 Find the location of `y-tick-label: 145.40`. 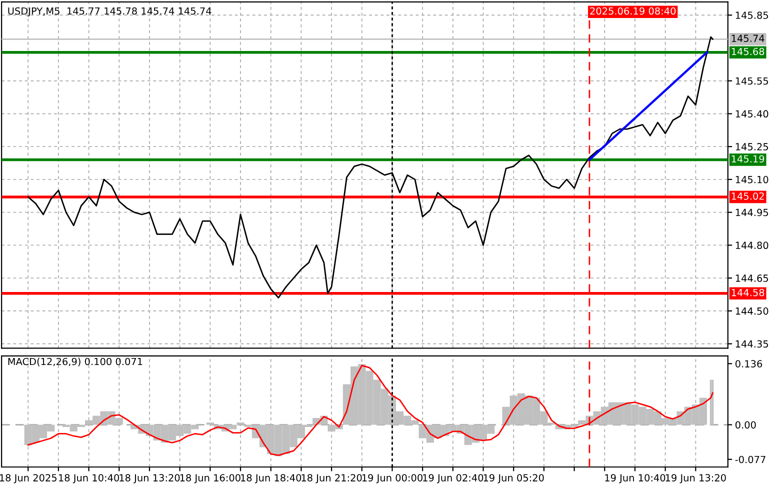

y-tick-label: 145.40 is located at coordinates (752, 114).